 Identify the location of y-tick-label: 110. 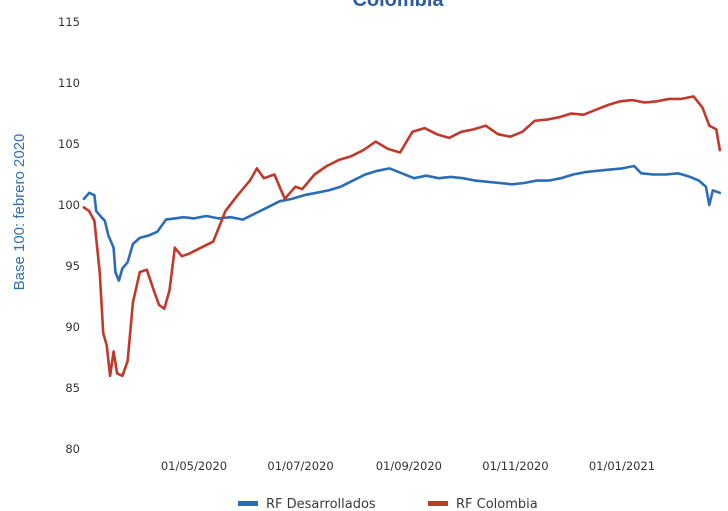
(69, 83).